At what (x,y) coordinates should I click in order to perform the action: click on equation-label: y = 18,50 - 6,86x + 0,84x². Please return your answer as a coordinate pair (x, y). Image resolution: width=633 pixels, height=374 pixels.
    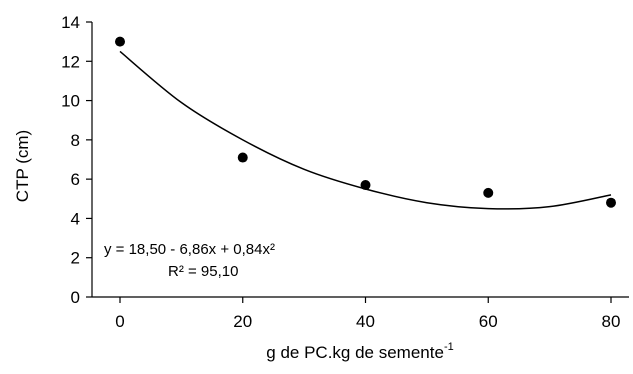
    Looking at the image, I should click on (189, 249).